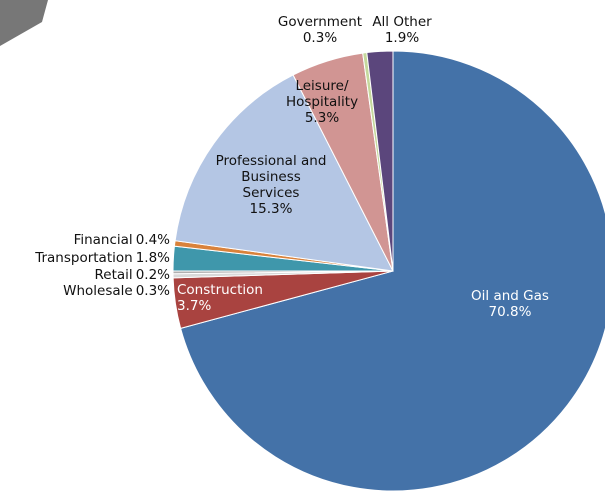 The width and height of the screenshot is (605, 491). Describe the element at coordinates (194, 306) in the screenshot. I see `label-value: 3.7%` at that location.